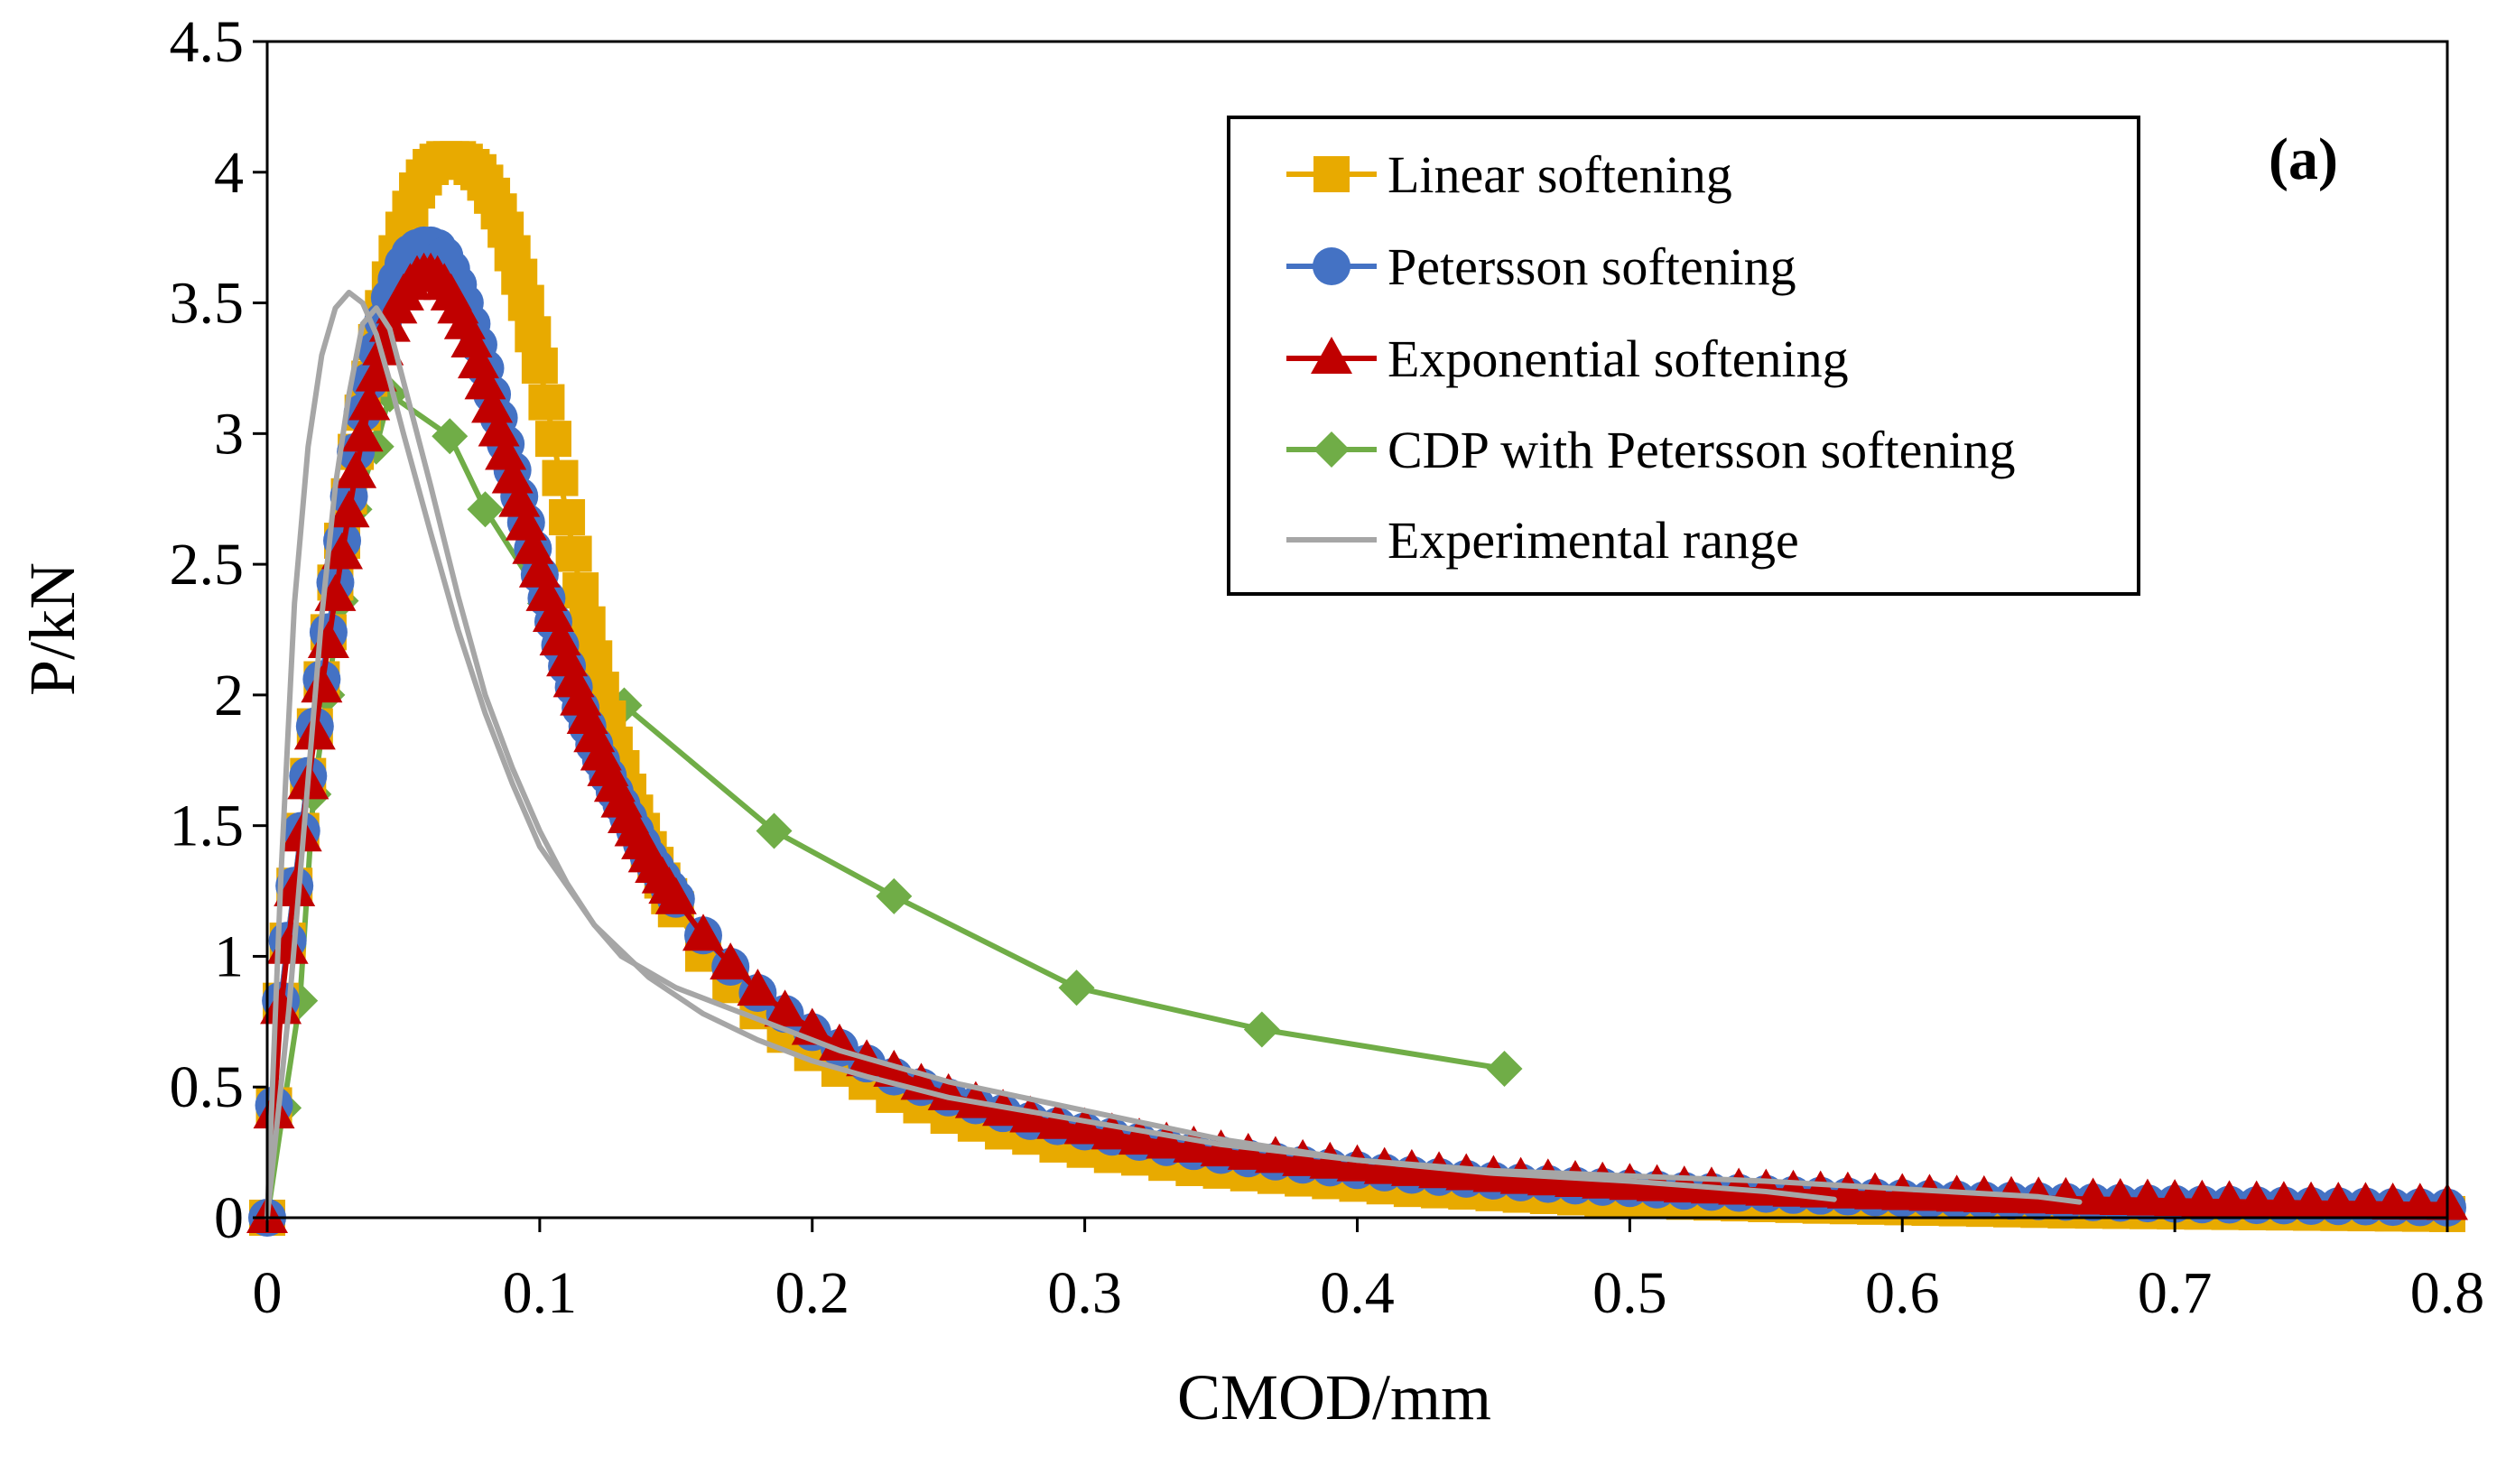 The image size is (2506, 1484). I want to click on legend-label: Exponential softening, so click(1619, 358).